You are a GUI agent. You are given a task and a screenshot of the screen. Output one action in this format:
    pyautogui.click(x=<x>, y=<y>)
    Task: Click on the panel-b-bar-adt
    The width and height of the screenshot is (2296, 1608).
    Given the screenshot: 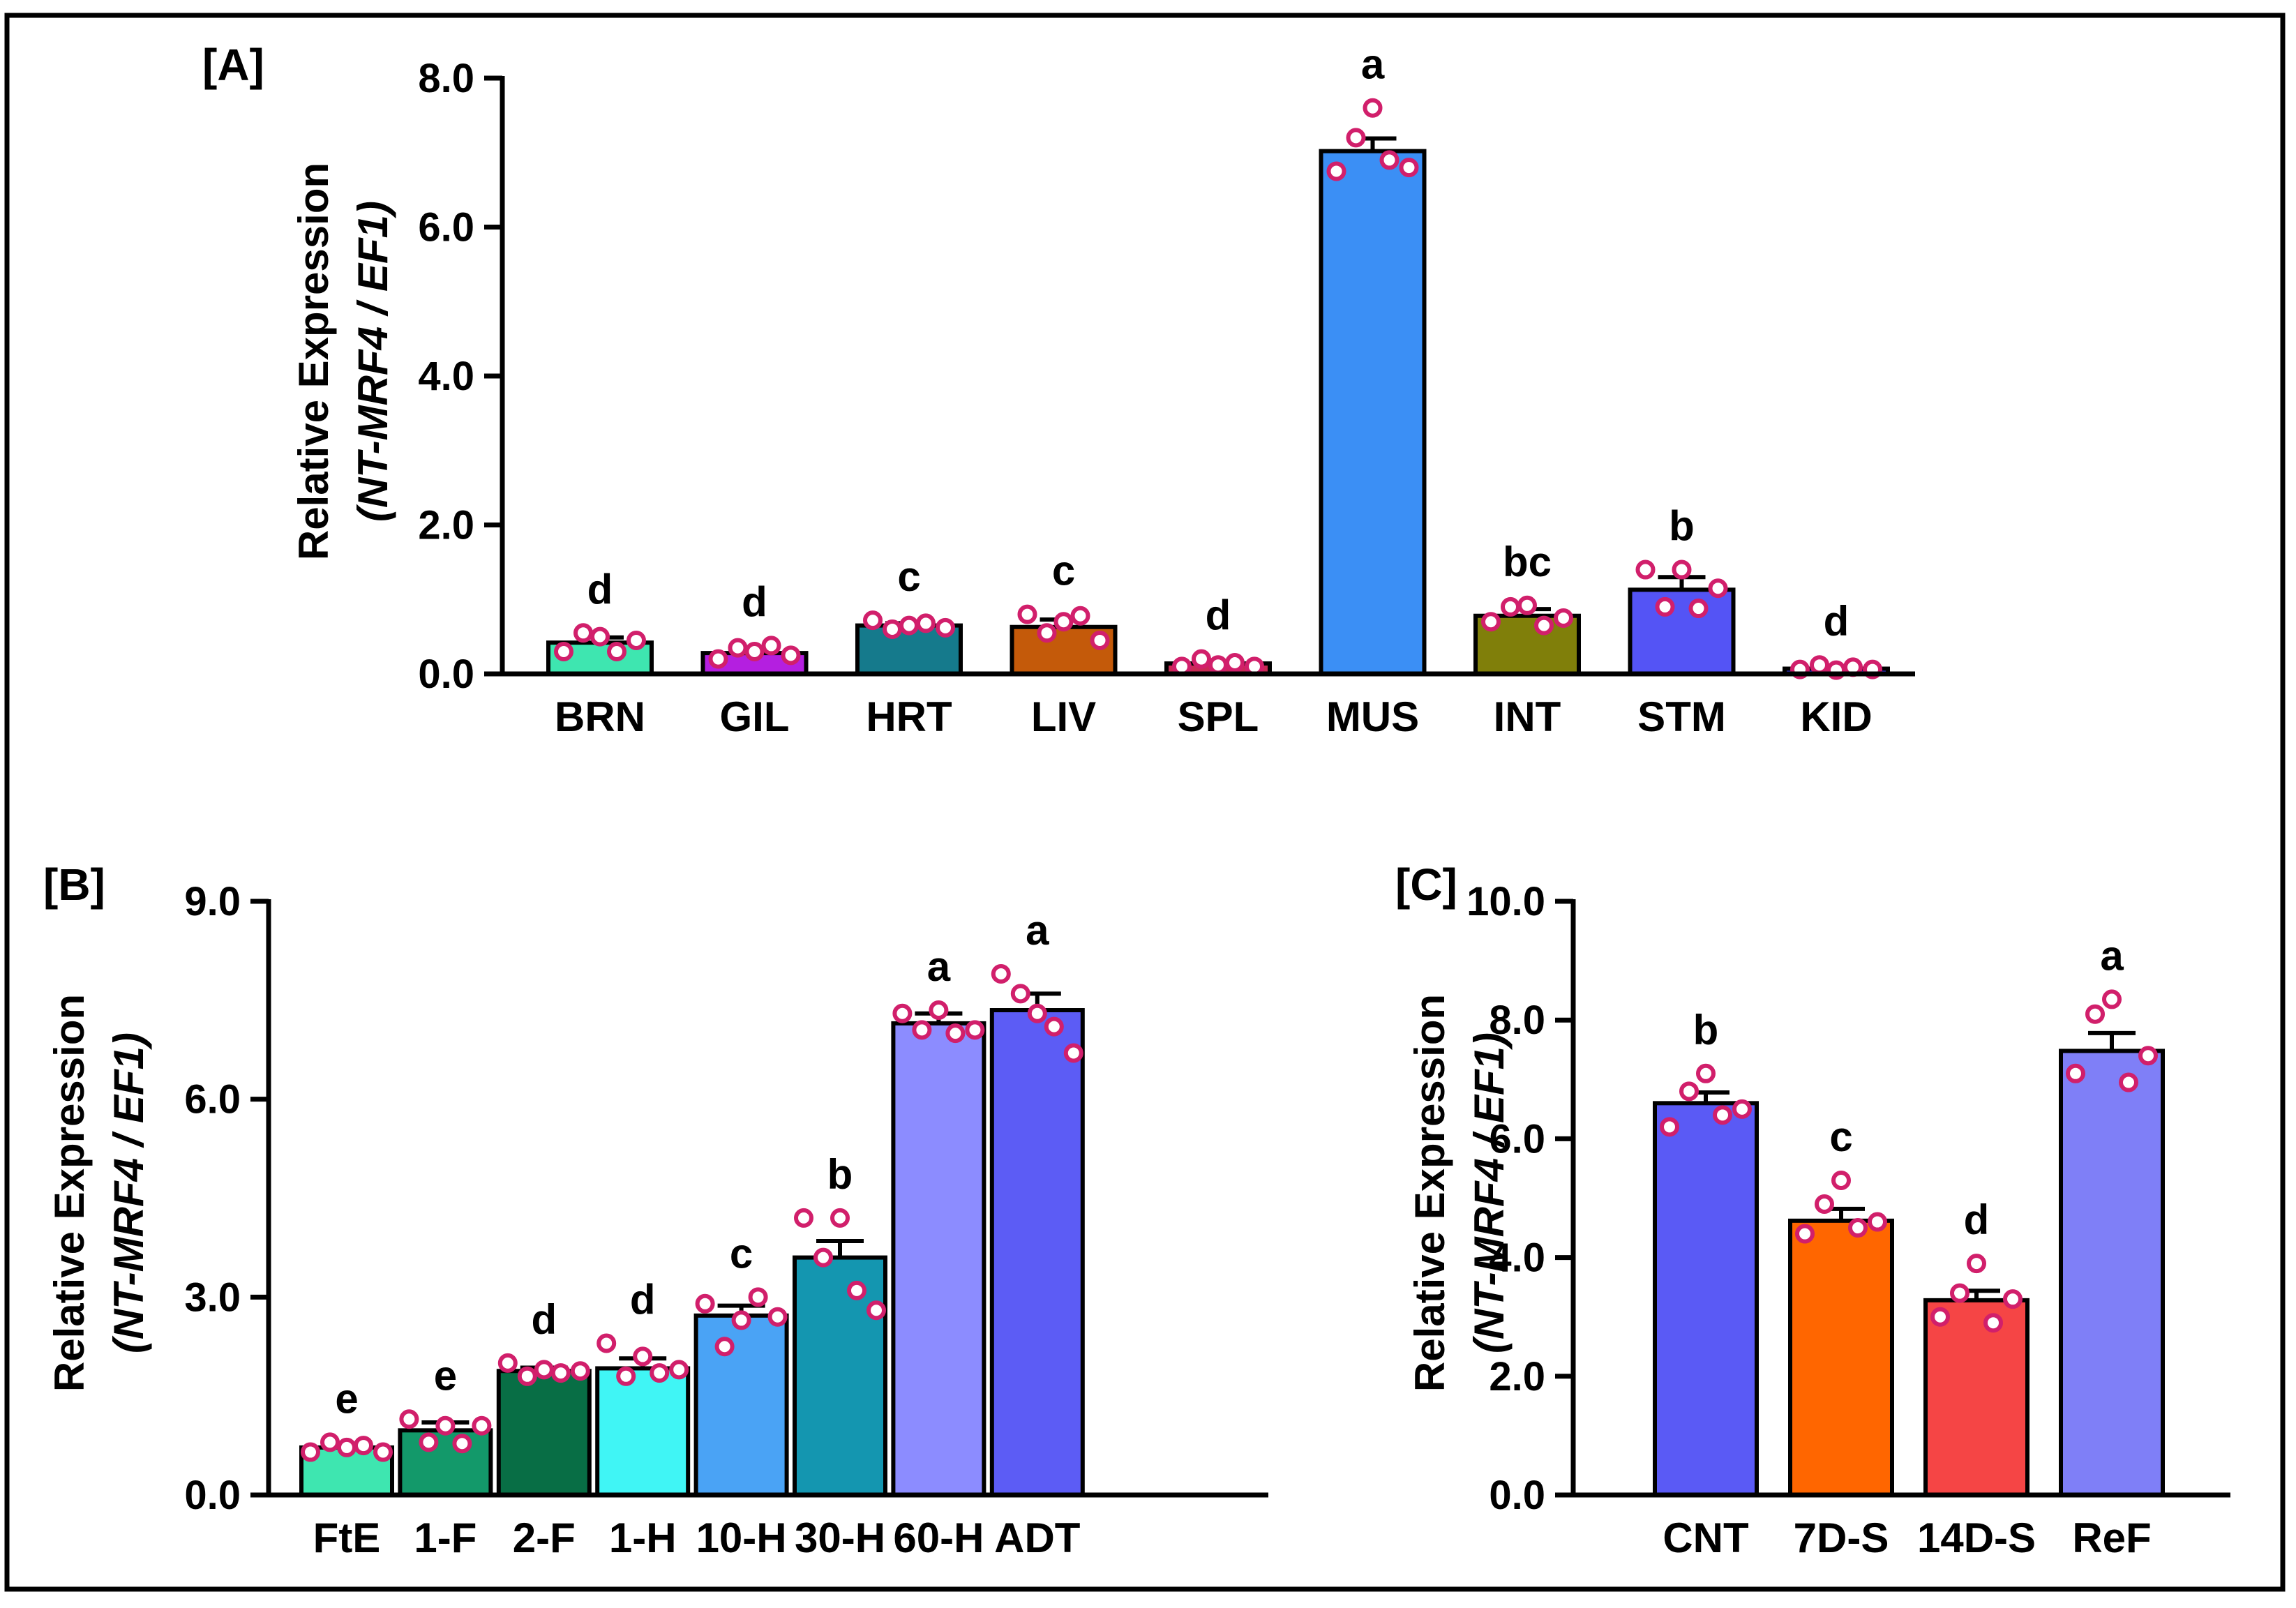 What is the action you would take?
    pyautogui.click(x=1037, y=1253)
    